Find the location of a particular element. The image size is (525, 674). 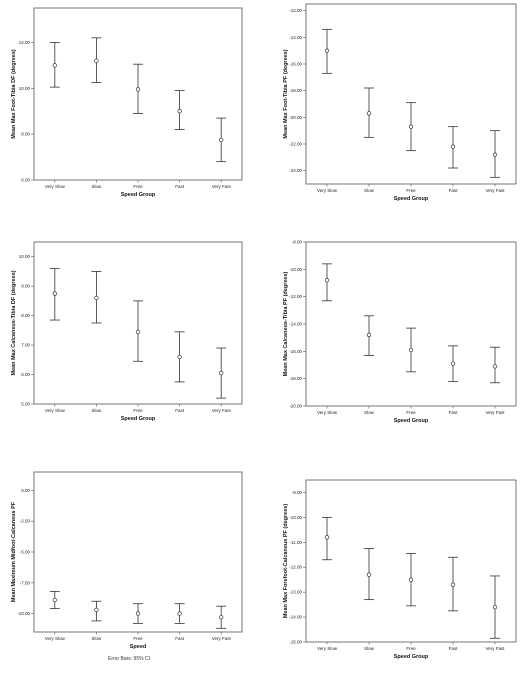

y-tick-label: 6.00 is located at coordinates (25, 374).